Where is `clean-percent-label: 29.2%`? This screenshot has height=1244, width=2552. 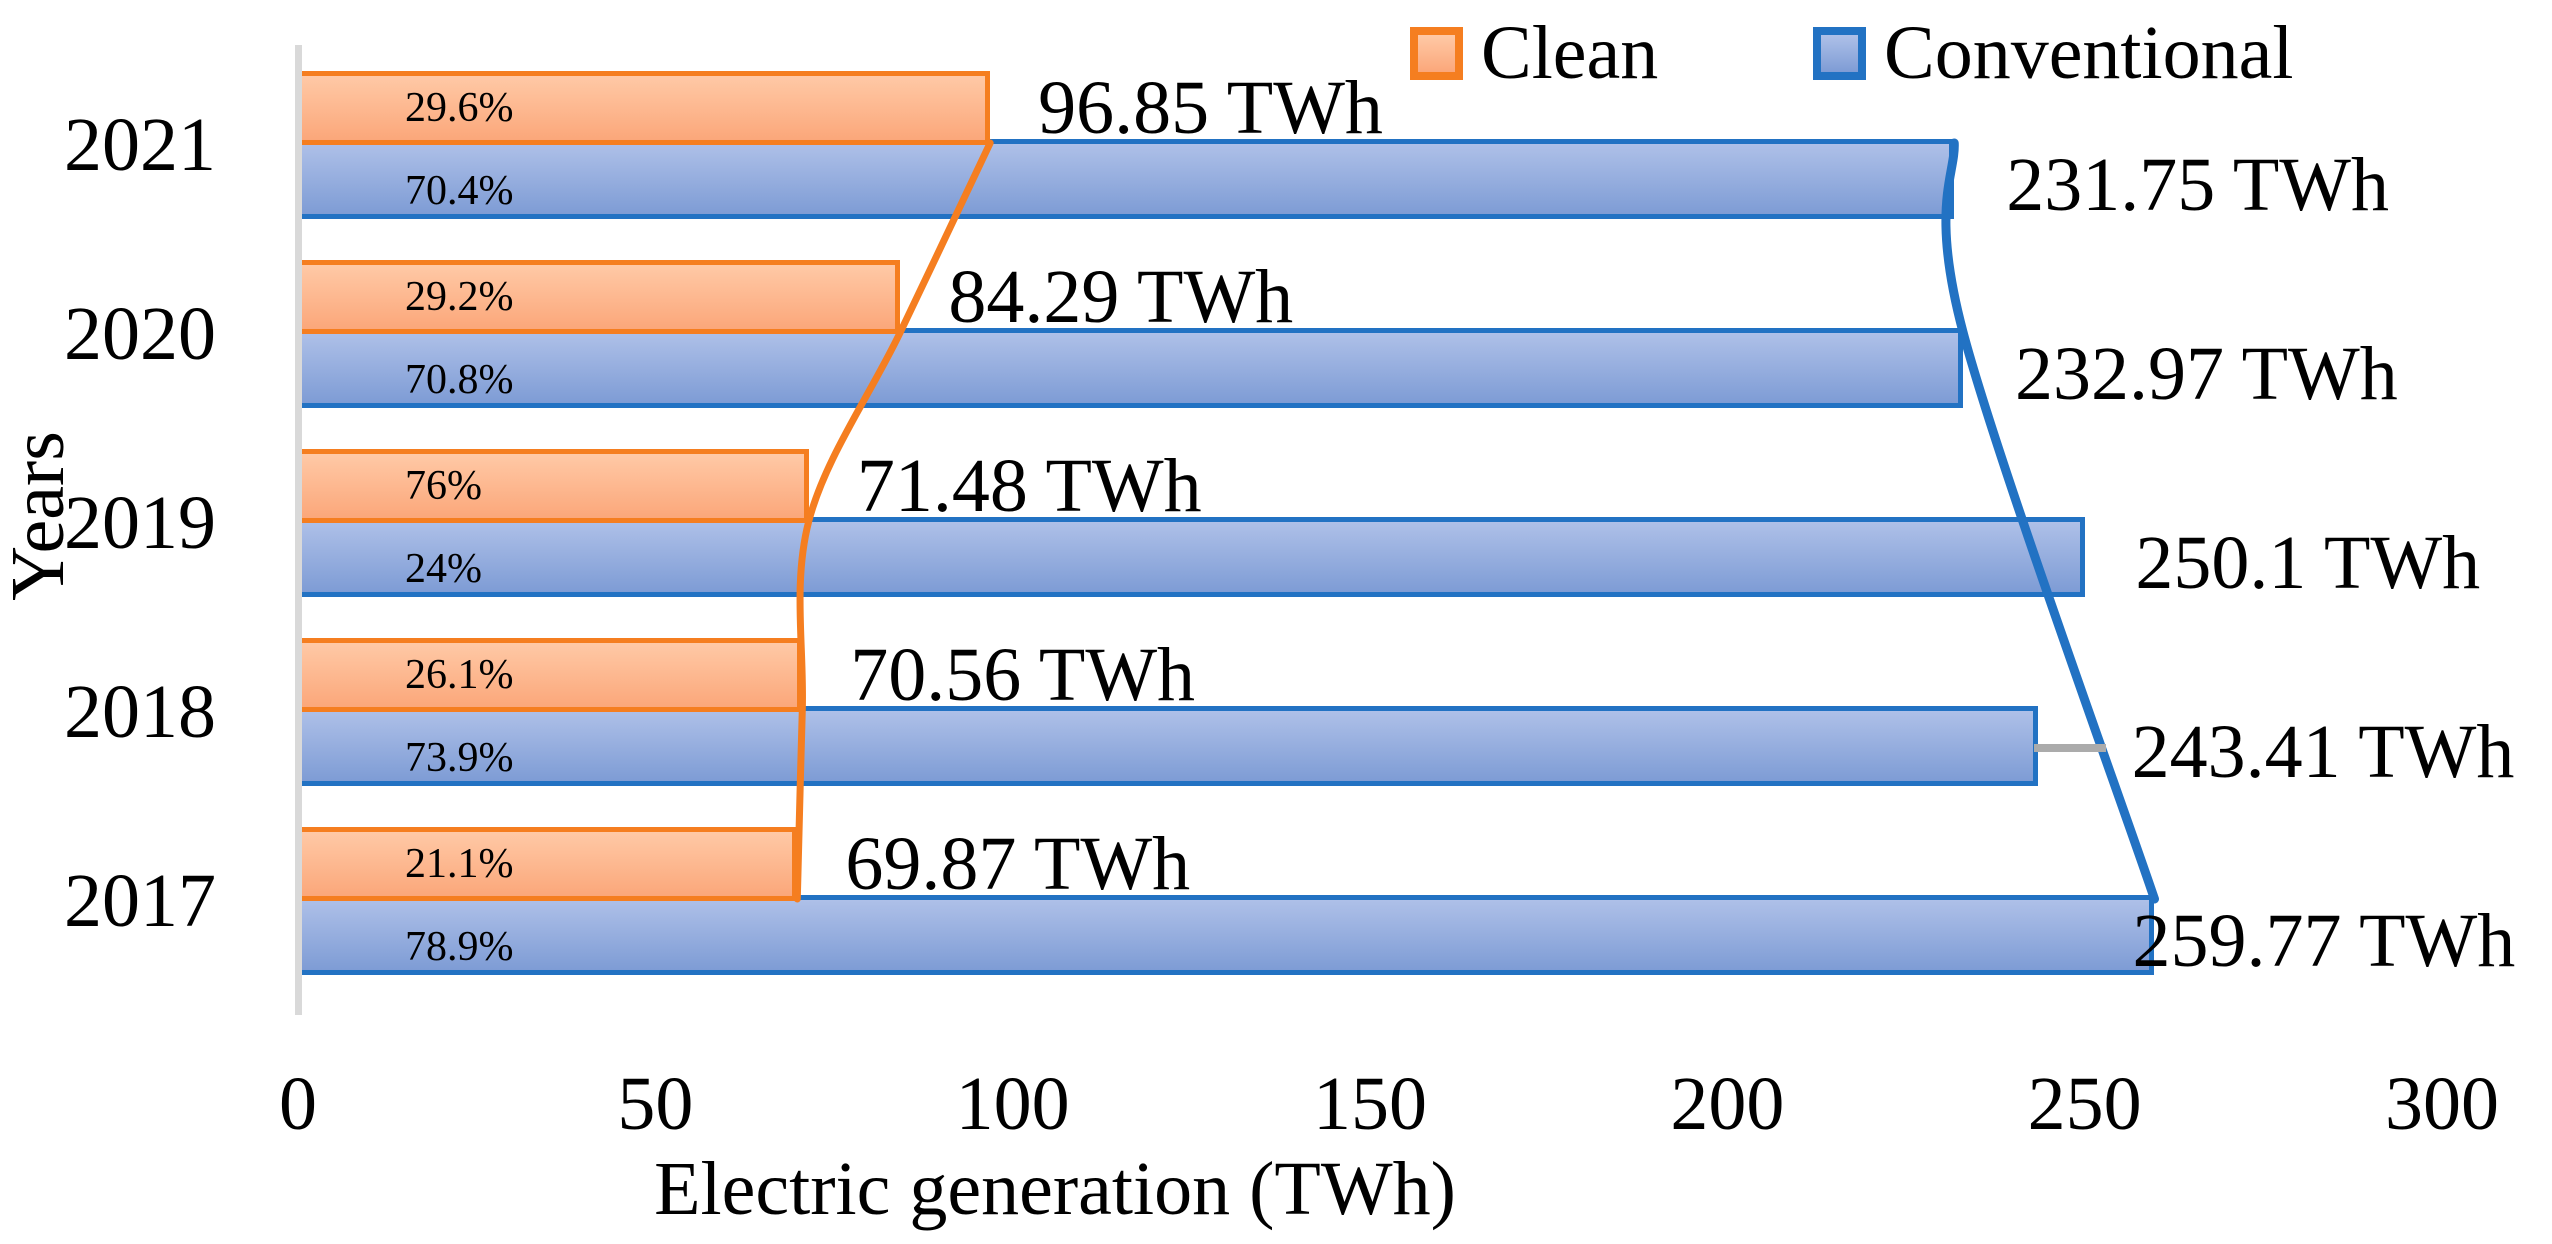
clean-percent-label: 29.2% is located at coordinates (459, 297).